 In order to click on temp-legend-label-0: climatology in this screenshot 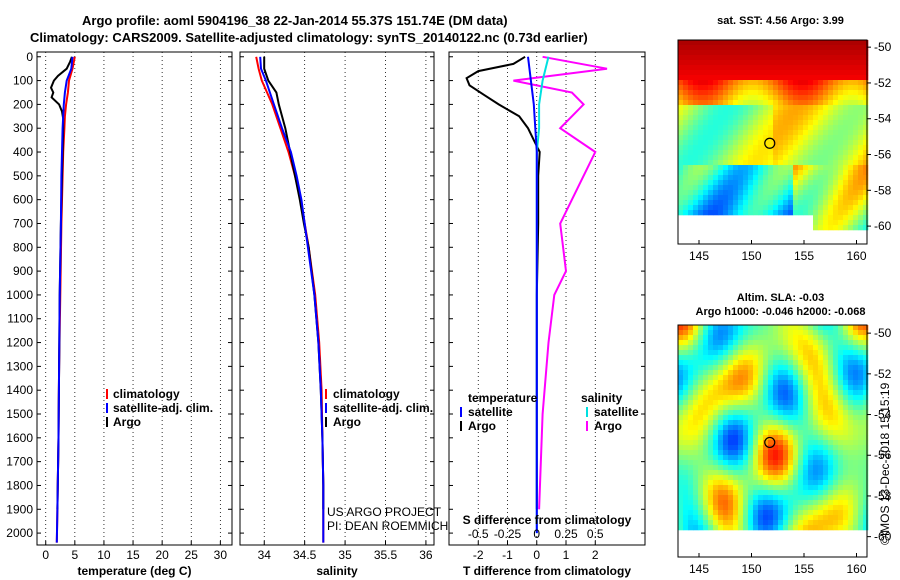, I will do `click(146, 394)`.